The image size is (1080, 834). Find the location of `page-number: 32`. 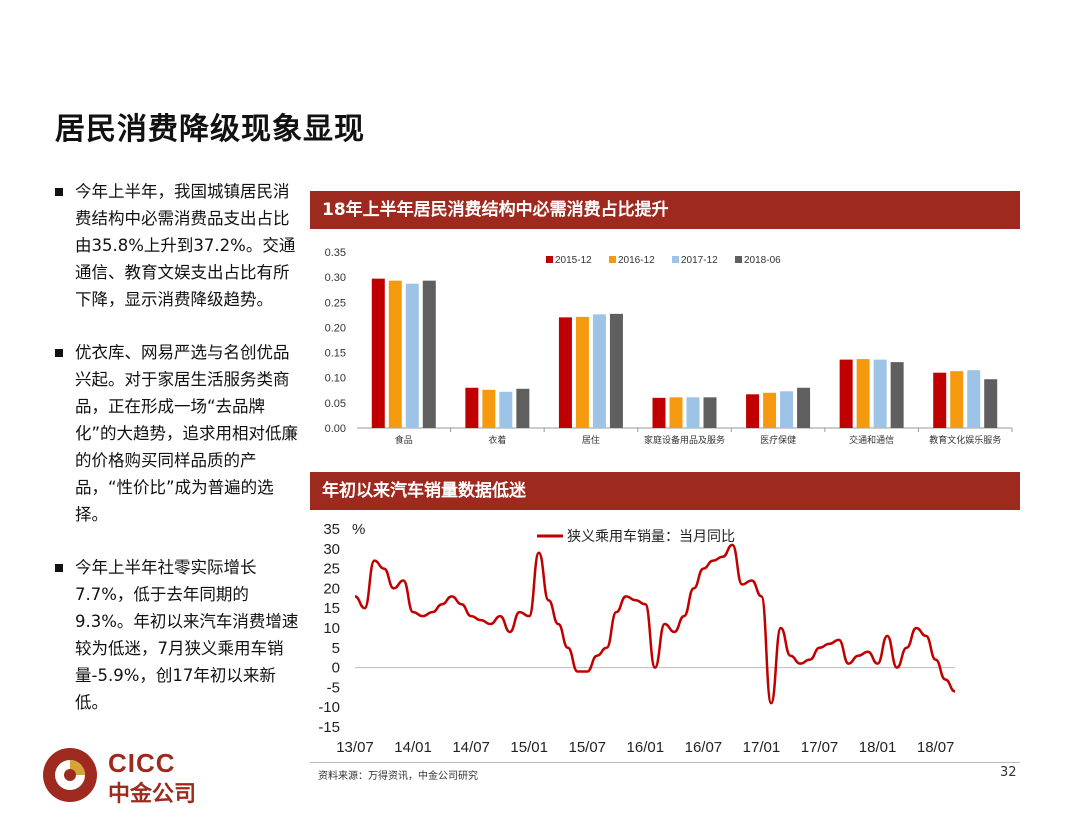

page-number: 32 is located at coordinates (1008, 772).